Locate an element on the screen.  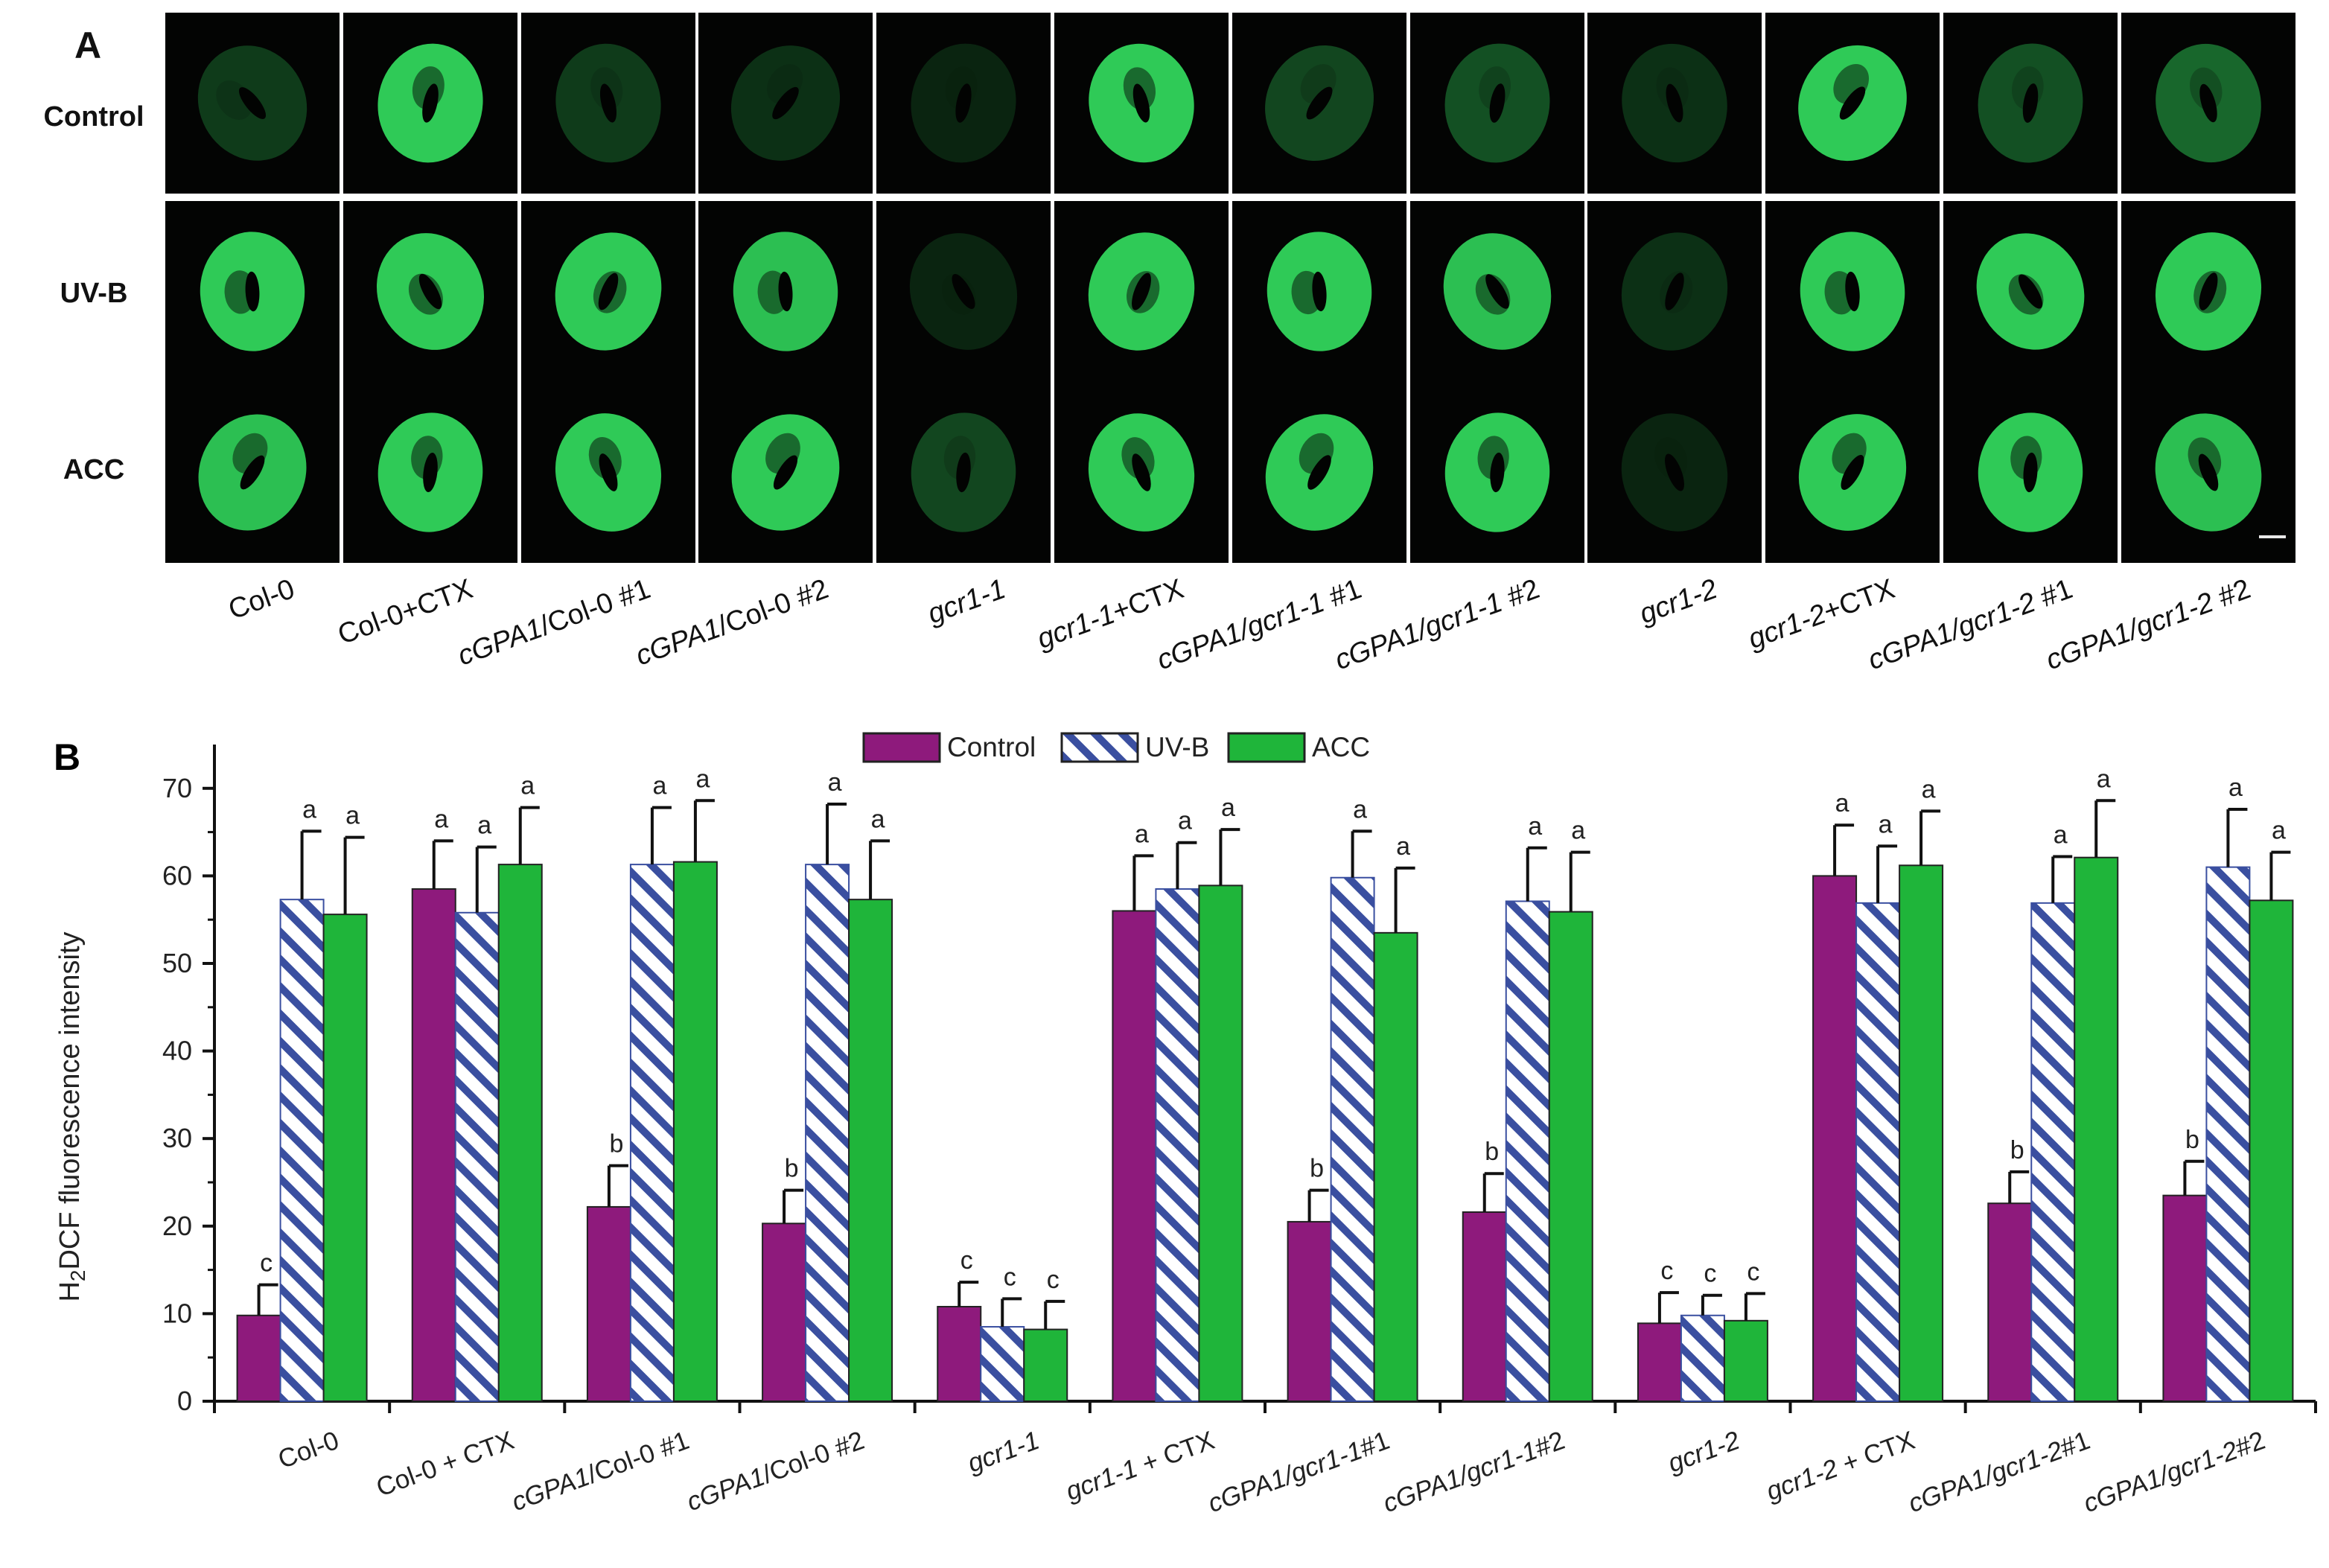
panel-a-letter: A is located at coordinates (88, 45).